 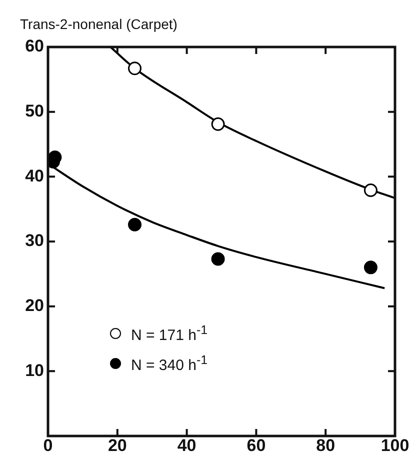 I want to click on y-tick-label: 30, so click(x=34, y=240).